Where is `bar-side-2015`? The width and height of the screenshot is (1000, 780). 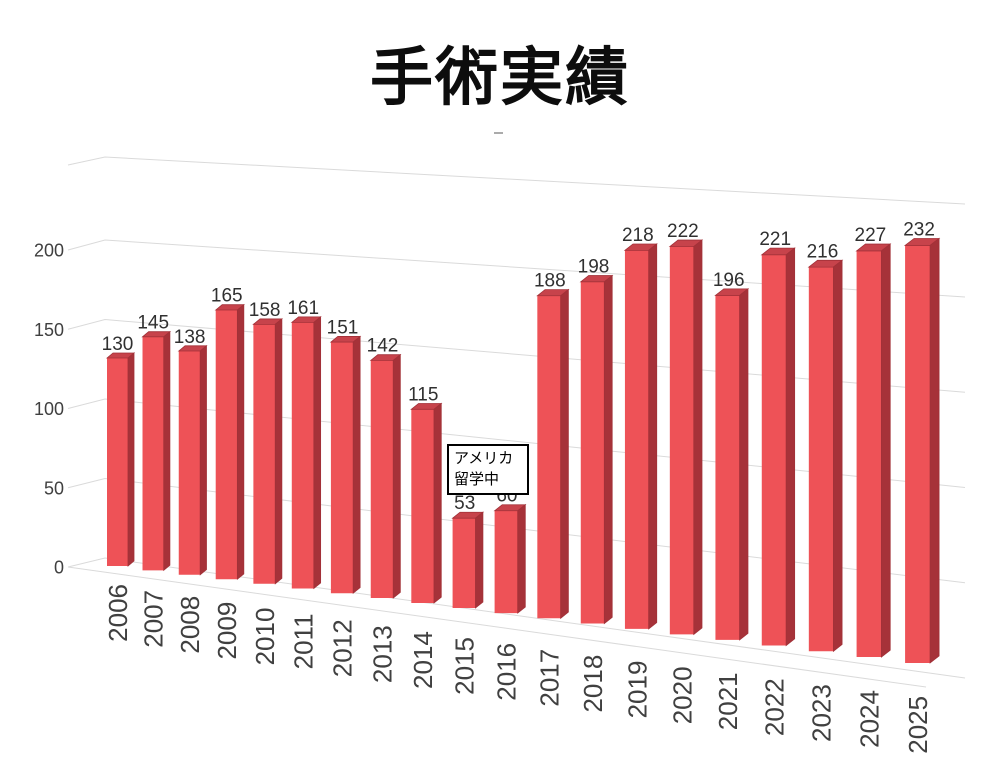 bar-side-2015 is located at coordinates (479, 560).